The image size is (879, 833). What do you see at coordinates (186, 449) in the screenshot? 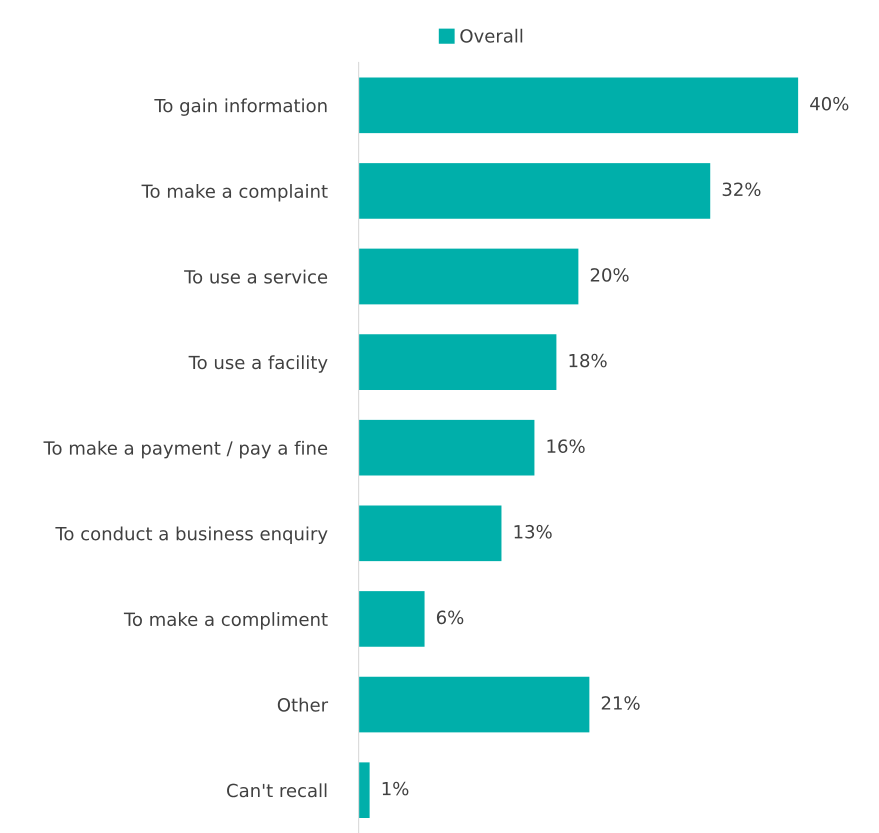
I see `y-tick-label: To make a payment / pay a fine` at bounding box center [186, 449].